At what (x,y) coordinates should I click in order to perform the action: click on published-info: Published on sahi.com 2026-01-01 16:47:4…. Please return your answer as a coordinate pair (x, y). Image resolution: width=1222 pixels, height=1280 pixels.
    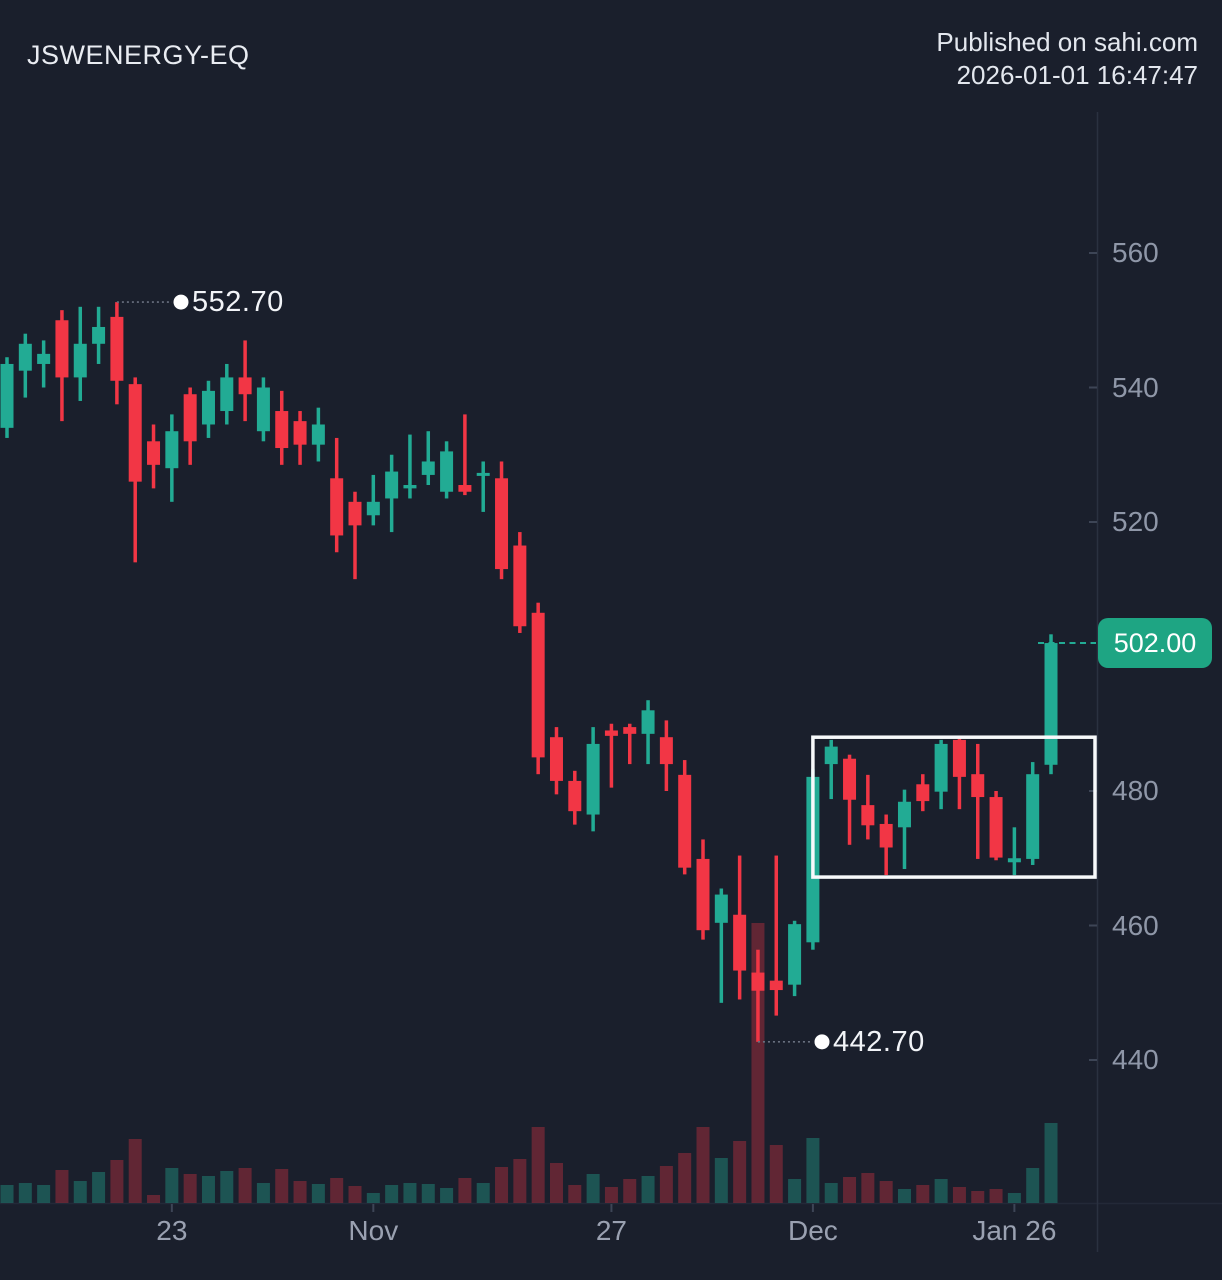
    Looking at the image, I should click on (1067, 59).